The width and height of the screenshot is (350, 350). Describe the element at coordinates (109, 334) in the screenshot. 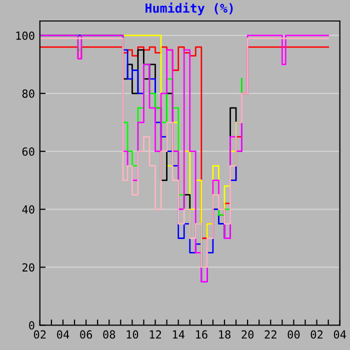

I see `x-tick-label: 08` at that location.